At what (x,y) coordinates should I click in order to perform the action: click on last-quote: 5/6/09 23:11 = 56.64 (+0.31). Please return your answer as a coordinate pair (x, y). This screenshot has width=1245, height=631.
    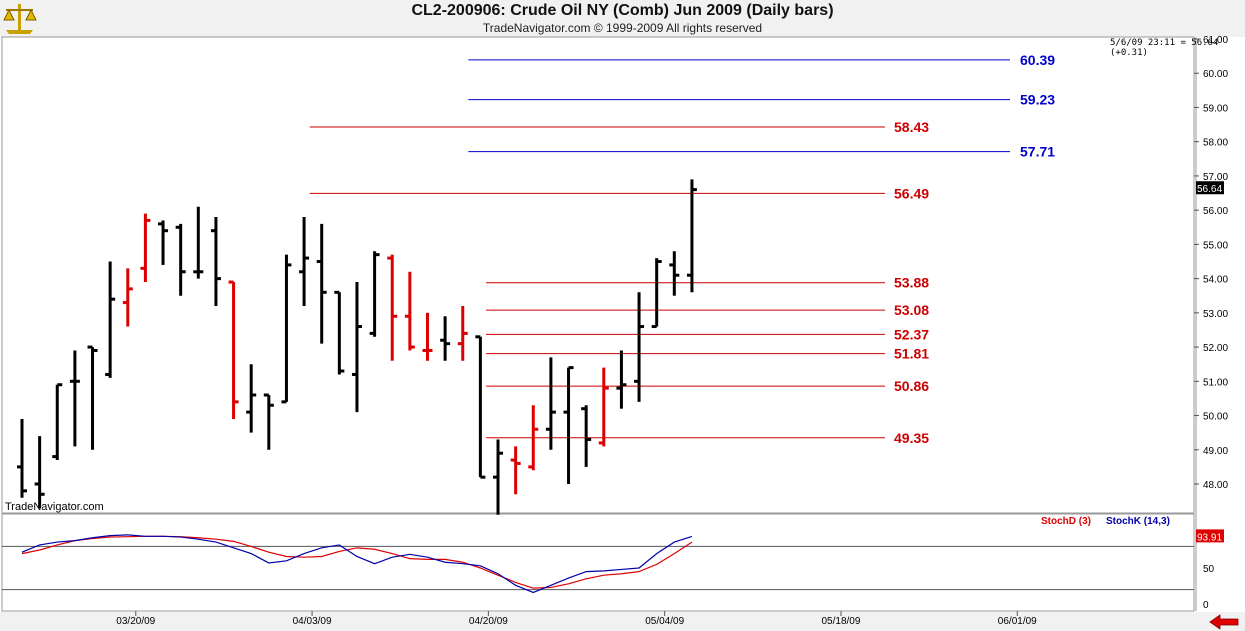
    Looking at the image, I should click on (1164, 48).